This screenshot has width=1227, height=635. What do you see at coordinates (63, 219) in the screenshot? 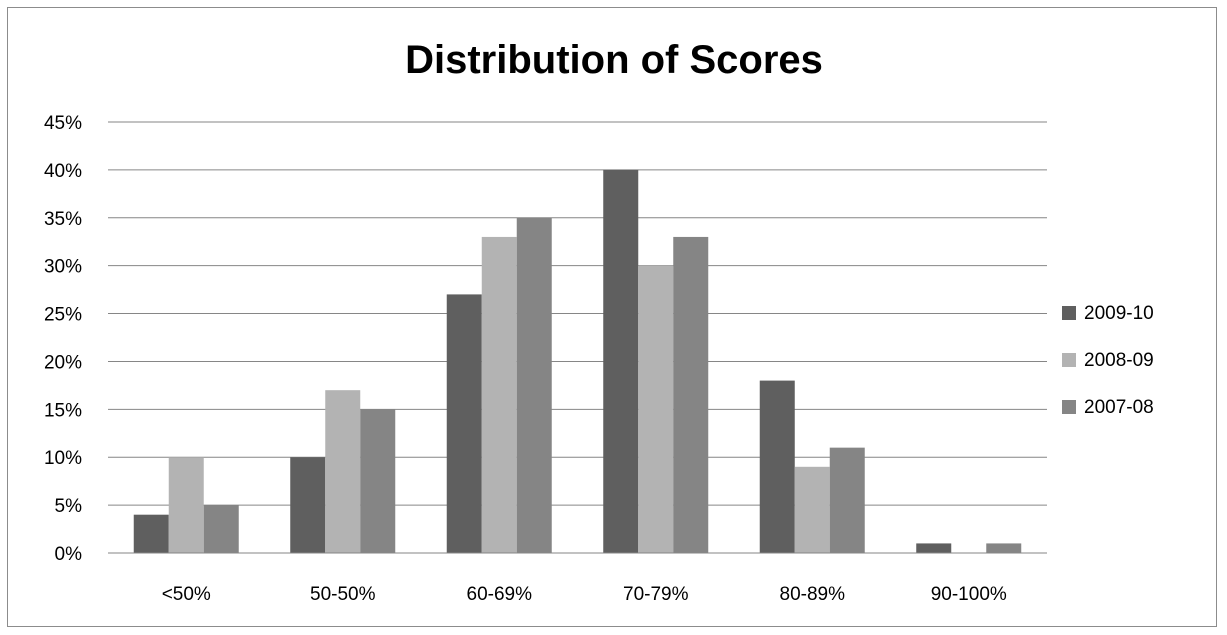
I see `y-tick-label: 35%` at bounding box center [63, 219].